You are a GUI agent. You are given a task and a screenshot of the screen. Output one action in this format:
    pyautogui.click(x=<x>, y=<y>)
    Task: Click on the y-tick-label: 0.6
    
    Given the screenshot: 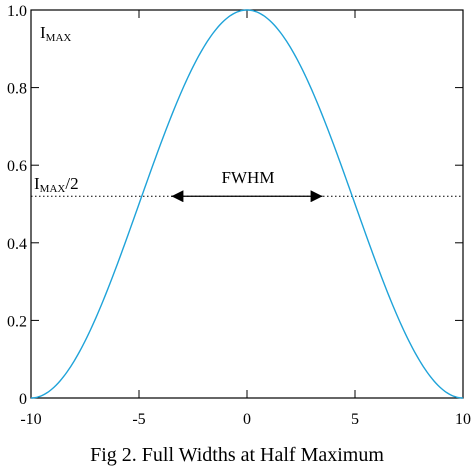 What is the action you would take?
    pyautogui.click(x=17, y=166)
    